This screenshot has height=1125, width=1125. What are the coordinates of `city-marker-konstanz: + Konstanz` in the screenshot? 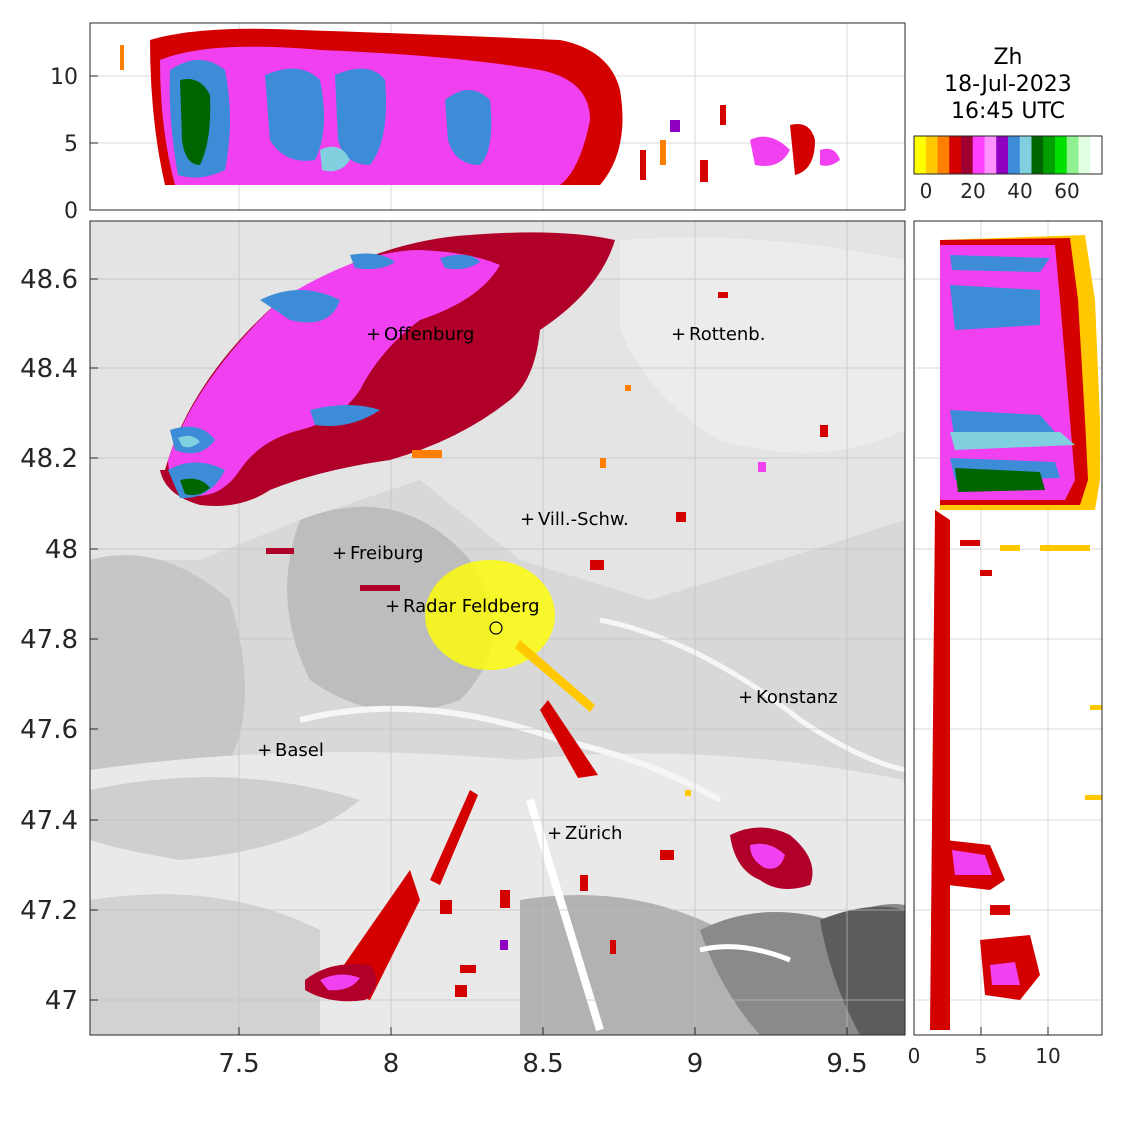 It's located at (788, 697).